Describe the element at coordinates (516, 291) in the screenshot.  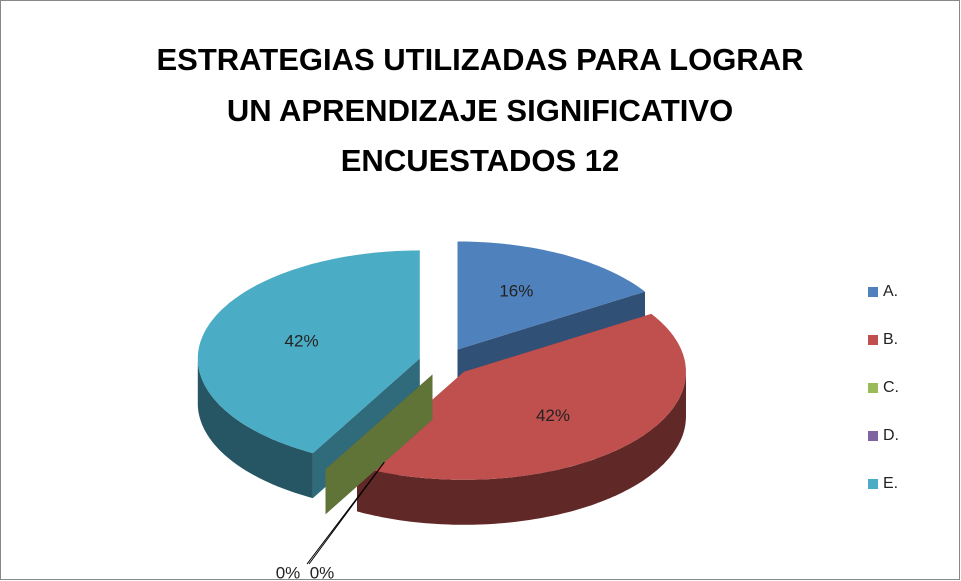
I see `data-label: 16%` at that location.